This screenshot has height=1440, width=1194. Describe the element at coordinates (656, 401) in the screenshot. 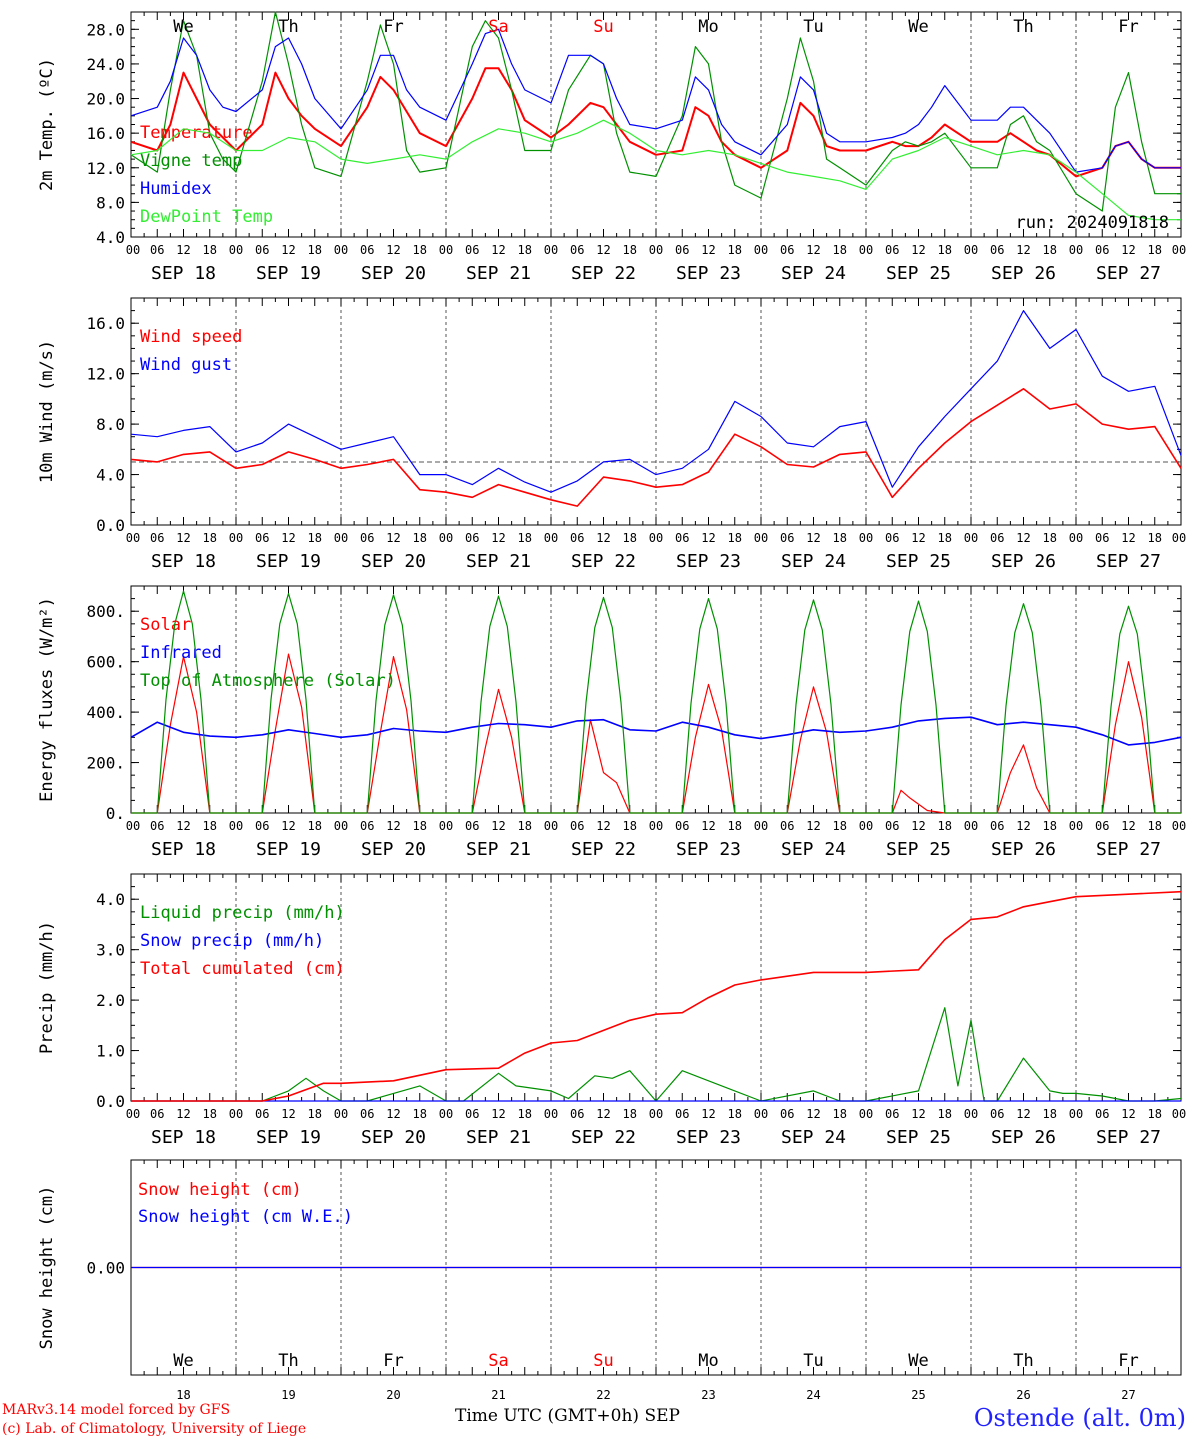

I see `series-line-wind-gust` at that location.